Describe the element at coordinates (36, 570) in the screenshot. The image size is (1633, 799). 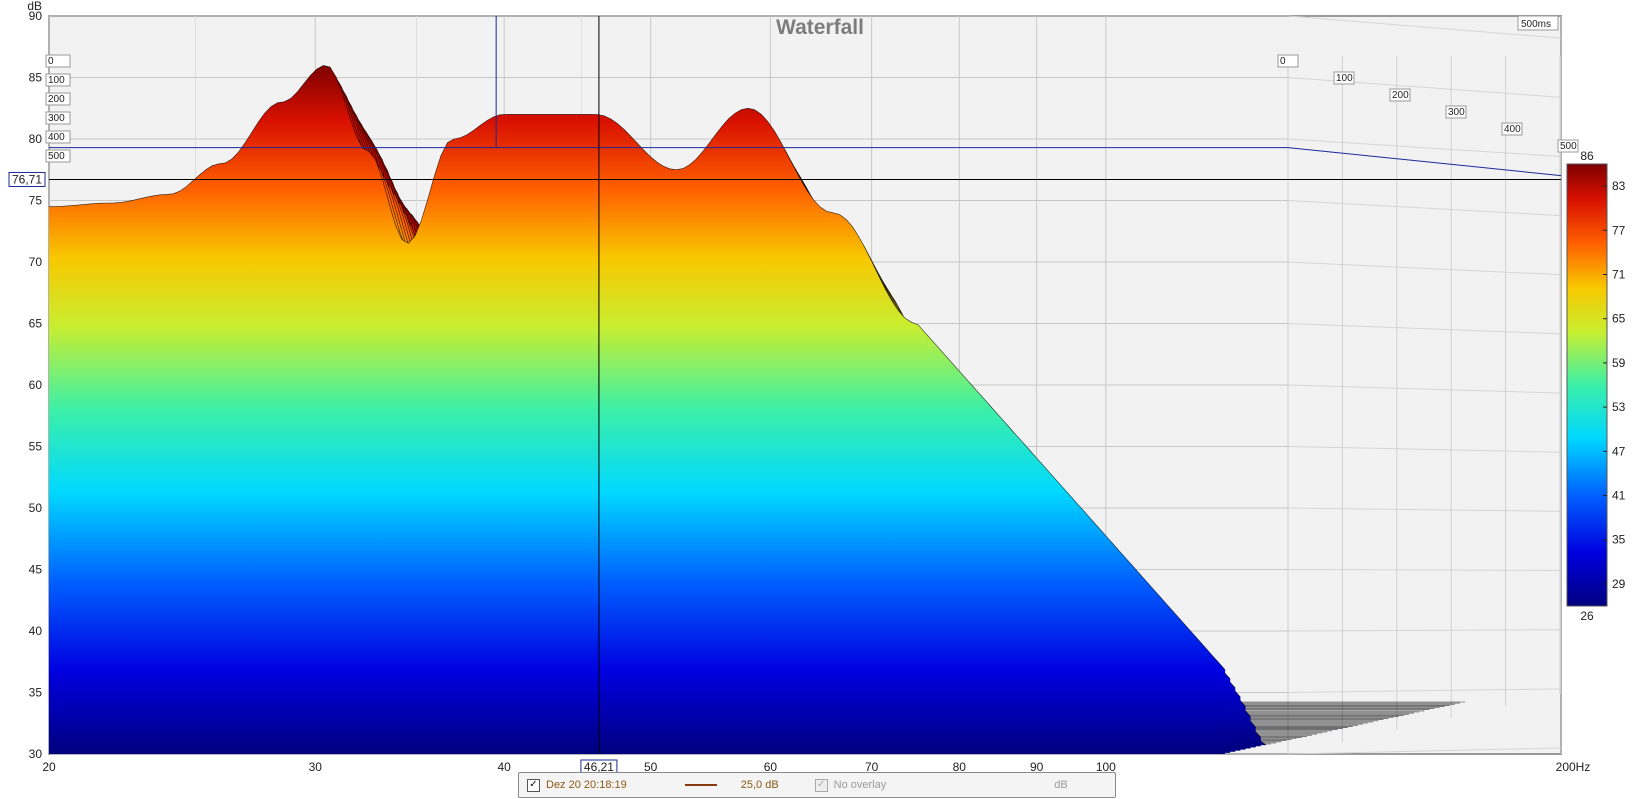
I see `y-tick-label: 45` at that location.